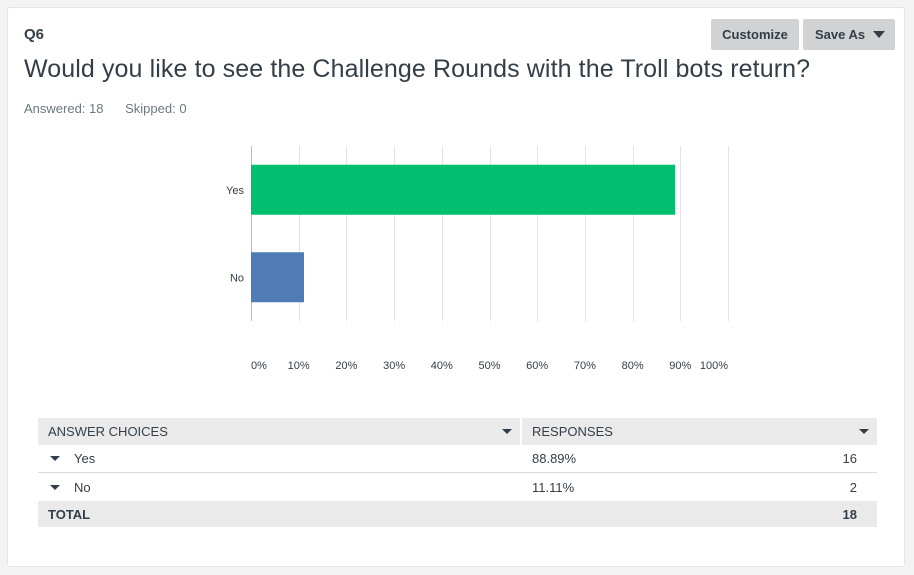 This screenshot has width=914, height=575. I want to click on x-tick-label: 40%, so click(442, 365).